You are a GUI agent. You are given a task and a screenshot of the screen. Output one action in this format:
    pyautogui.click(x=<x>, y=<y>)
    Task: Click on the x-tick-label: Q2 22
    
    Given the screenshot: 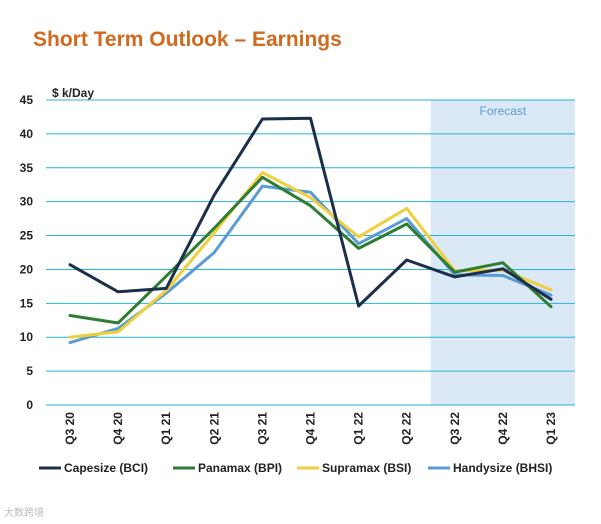 What is the action you would take?
    pyautogui.click(x=407, y=428)
    